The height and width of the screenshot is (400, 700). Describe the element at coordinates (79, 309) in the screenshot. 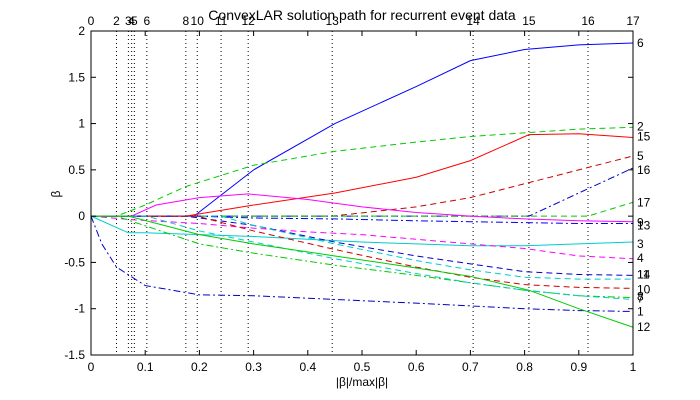

I see `y-tick-label: -1` at that location.